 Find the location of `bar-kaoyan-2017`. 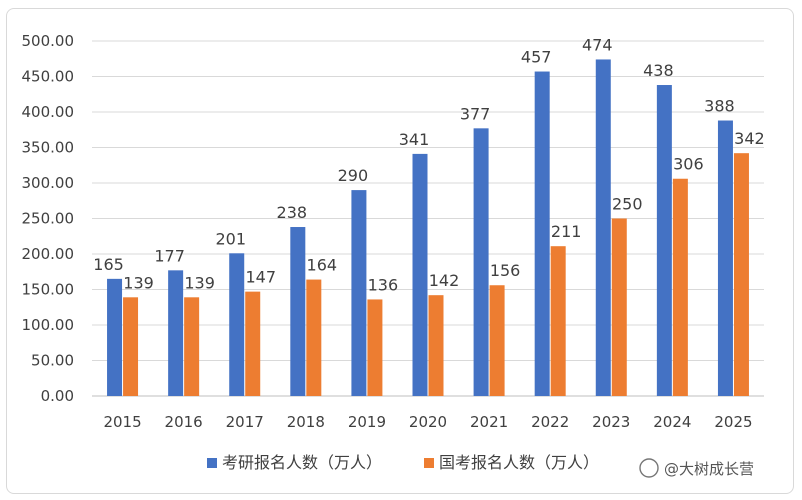

bar-kaoyan-2017 is located at coordinates (237, 324).